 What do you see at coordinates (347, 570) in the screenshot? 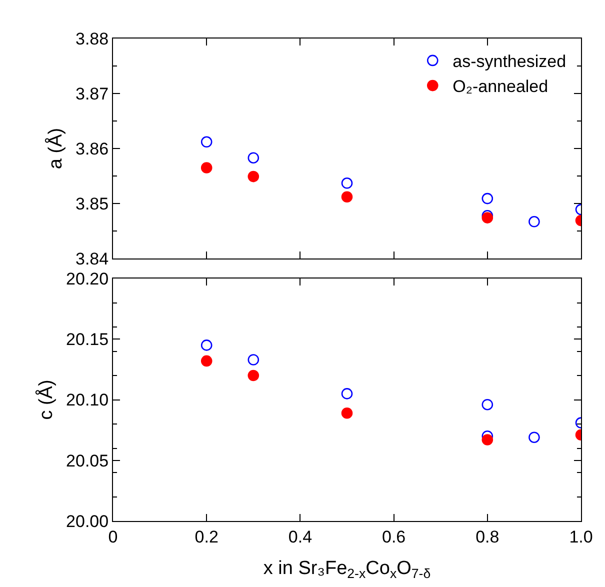
I see `x-axis-title: x in Sr₃Fe$_{2-x}$Co$_{x}$O$_{7-δ}$` at bounding box center [347, 570].